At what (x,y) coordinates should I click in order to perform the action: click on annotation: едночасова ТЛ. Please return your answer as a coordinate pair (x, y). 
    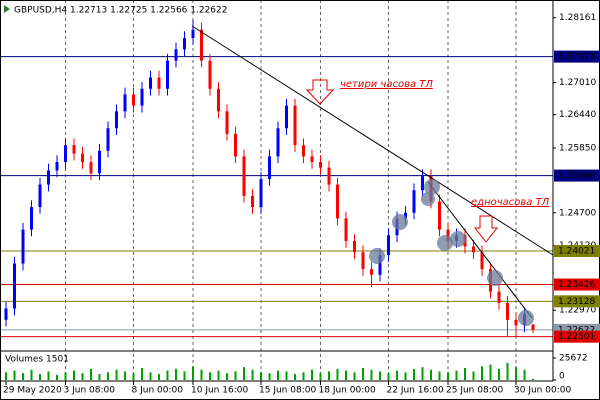
    Looking at the image, I should click on (510, 202).